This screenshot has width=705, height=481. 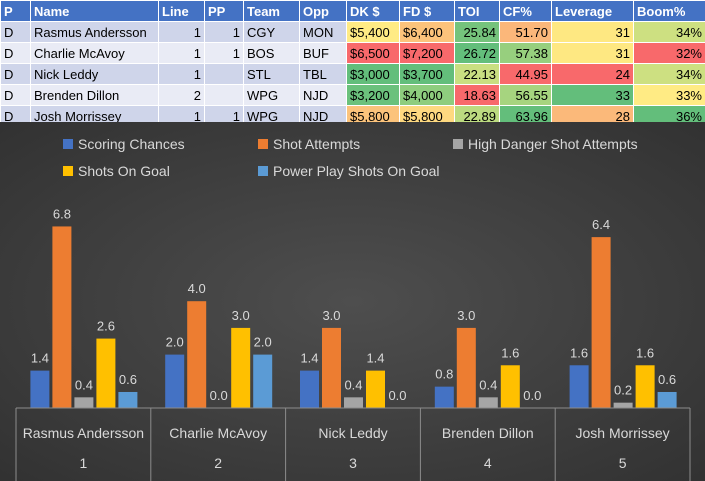 What do you see at coordinates (592, 11) in the screenshot?
I see `col-header-leverage: Leverage` at bounding box center [592, 11].